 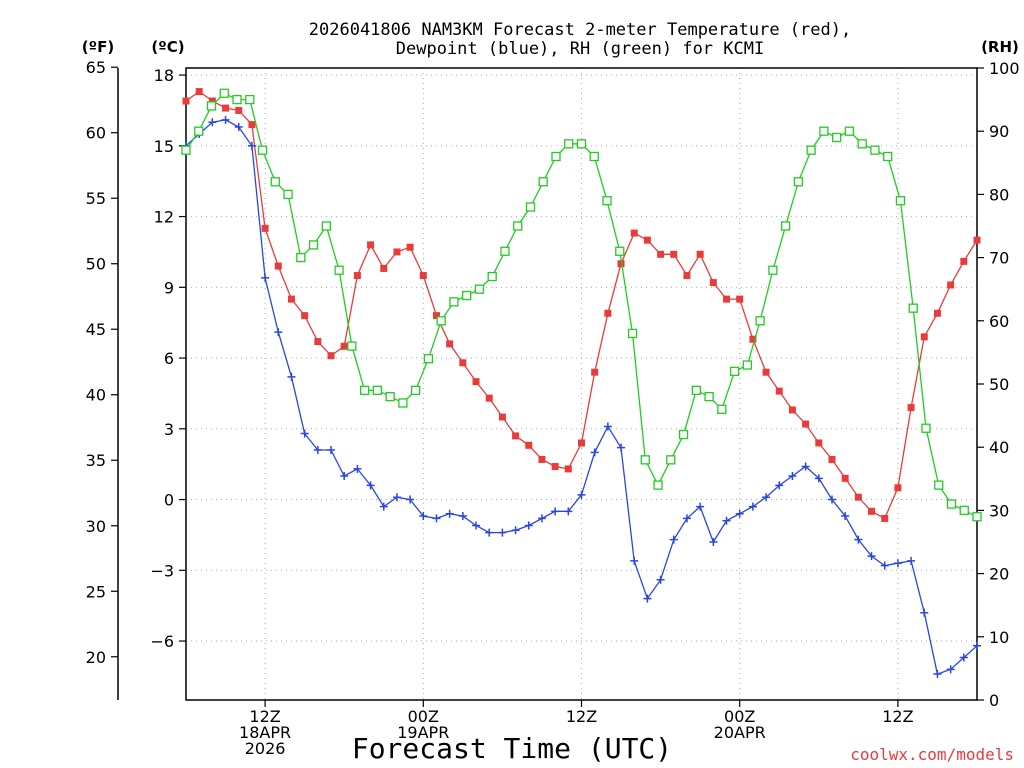 I want to click on credit-label: coolwx.com/models, so click(x=932, y=754).